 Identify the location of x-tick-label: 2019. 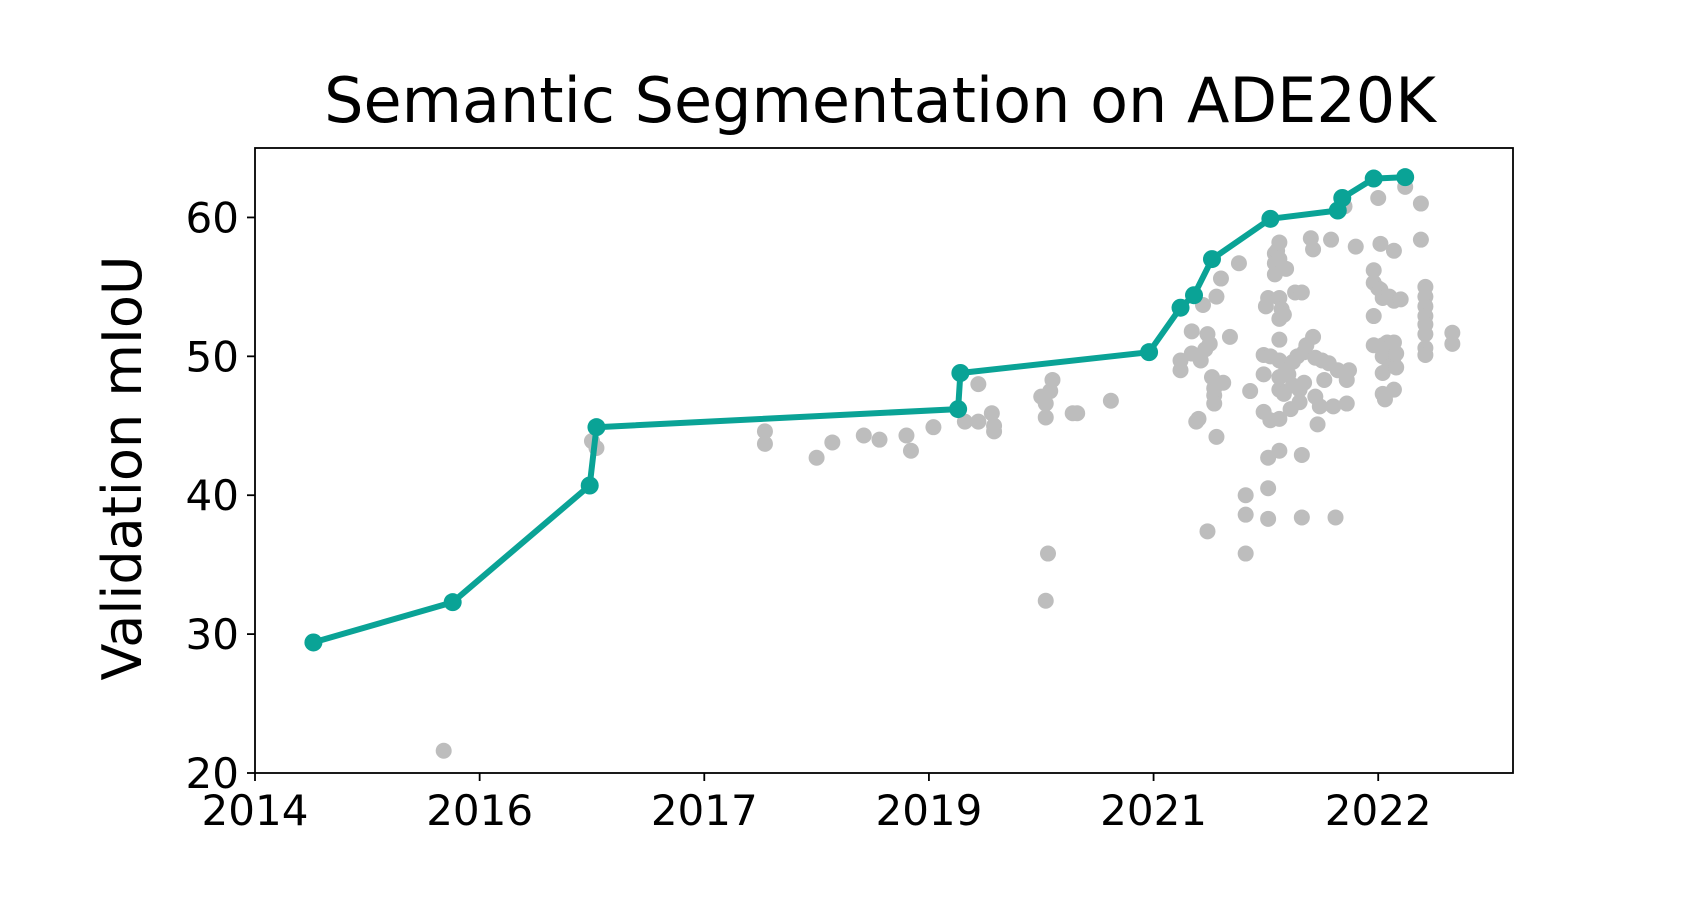
(928, 810).